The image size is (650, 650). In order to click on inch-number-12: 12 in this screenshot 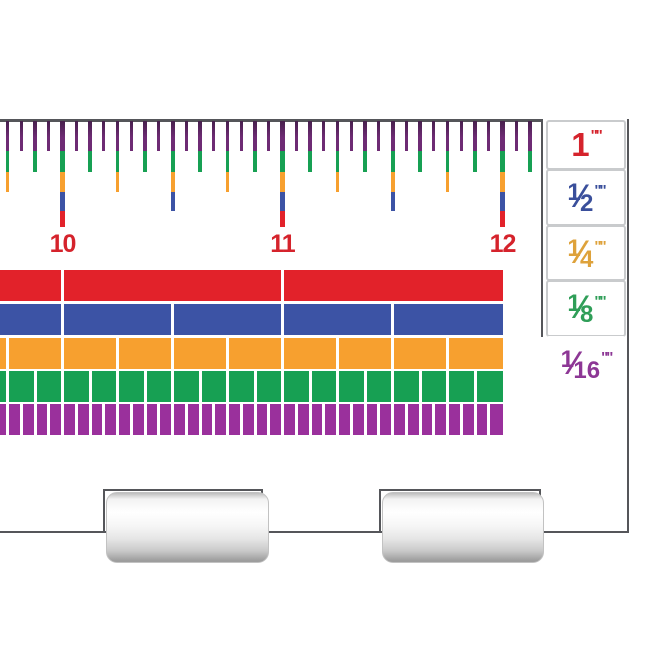, I will do `click(503, 244)`.